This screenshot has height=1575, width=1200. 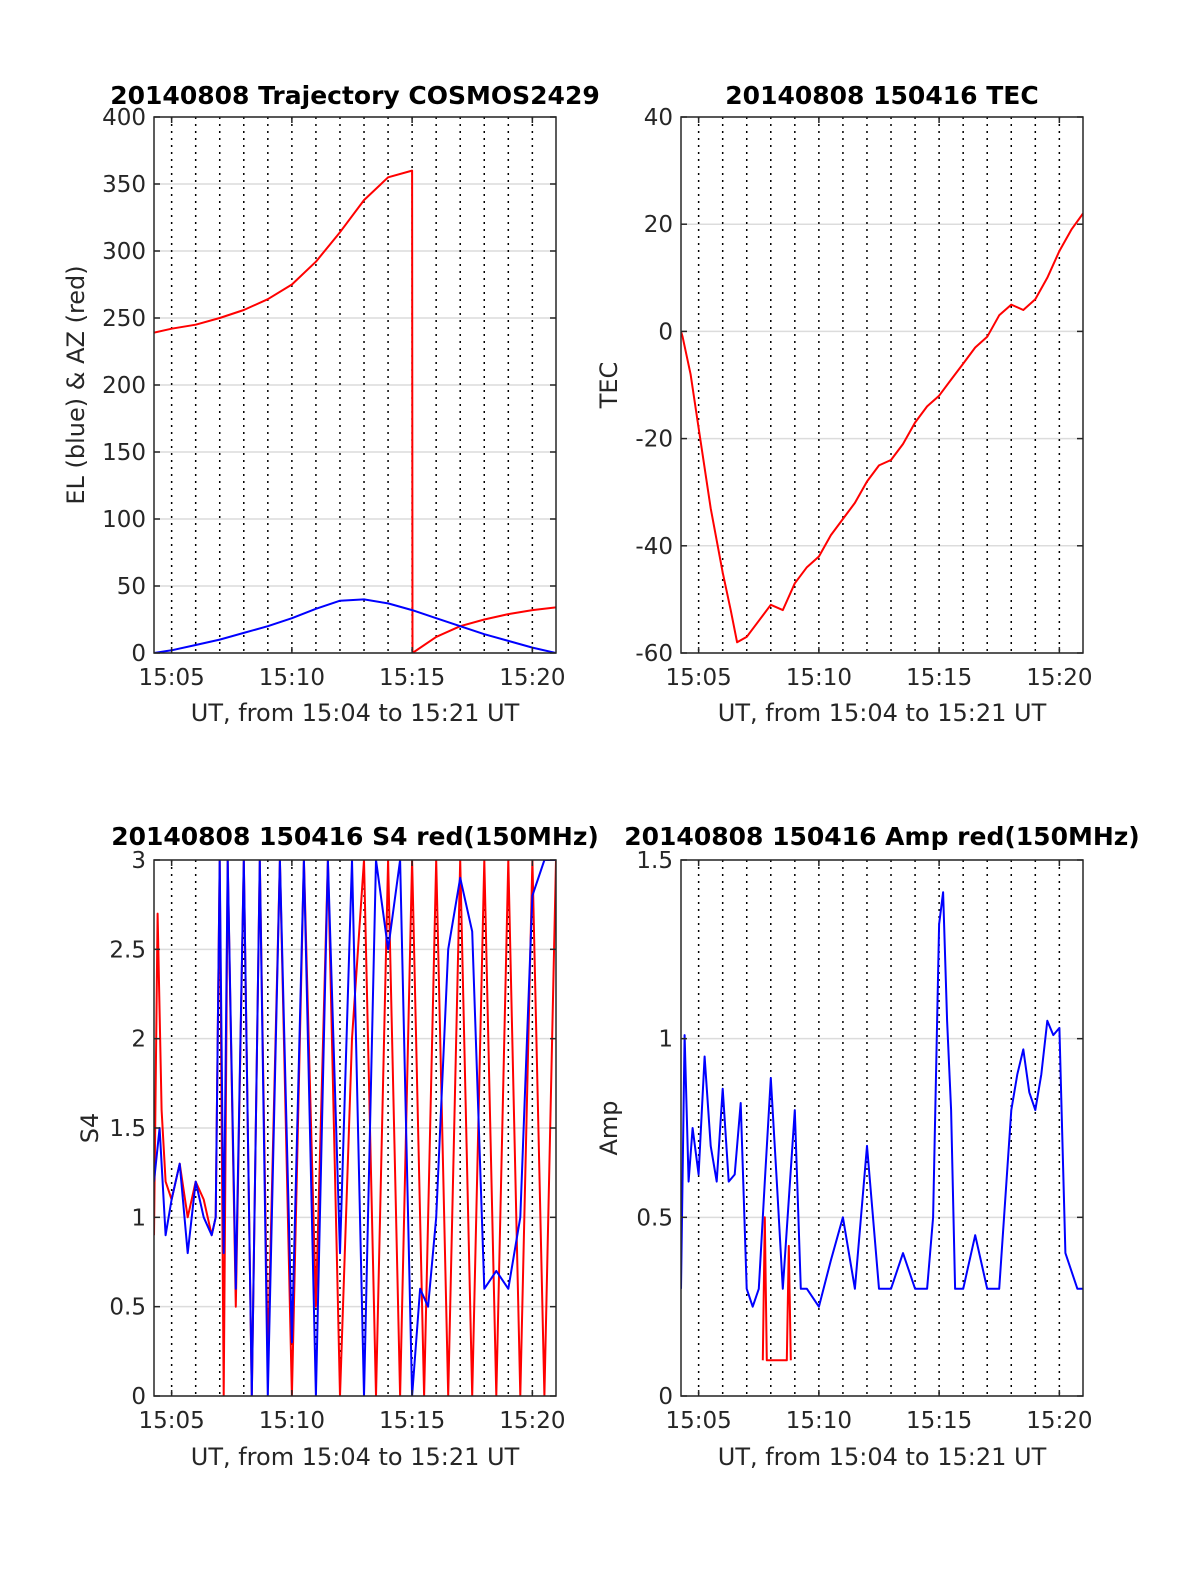 What do you see at coordinates (882, 836) in the screenshot?
I see `chart-title: 20140808 150416 Amp red(150MHz)` at bounding box center [882, 836].